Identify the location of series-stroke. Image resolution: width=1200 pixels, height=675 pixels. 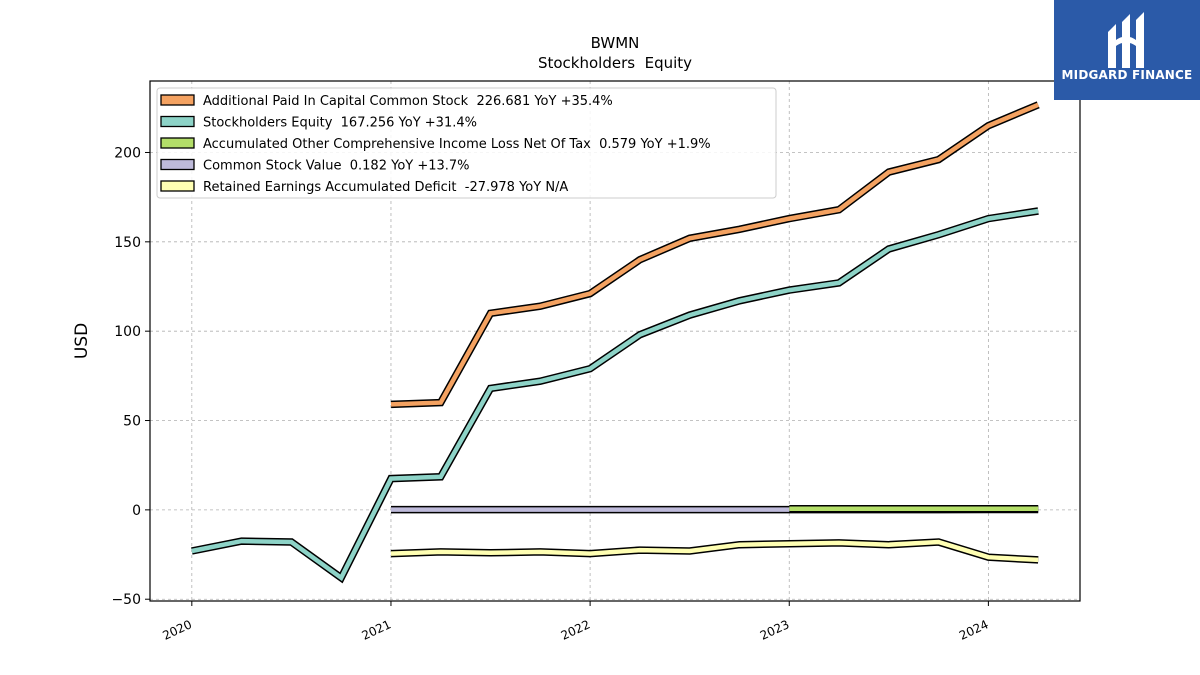
(714, 551).